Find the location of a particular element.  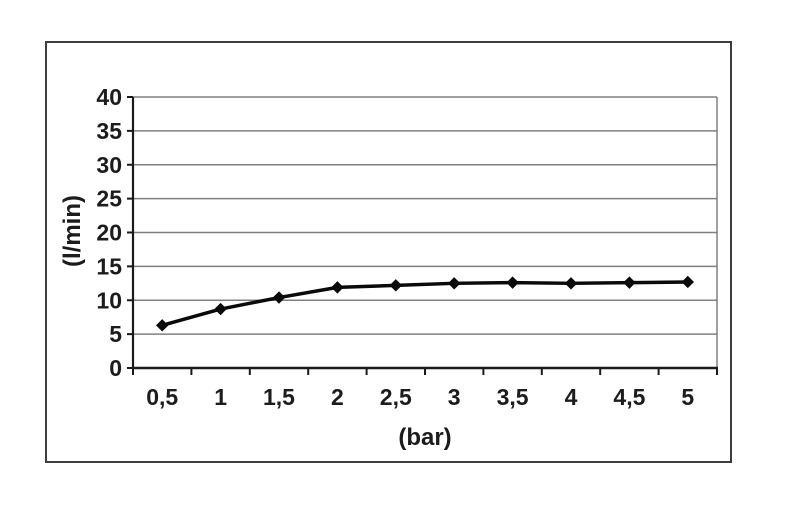

y-axis-title: (l/min) is located at coordinates (72, 231).